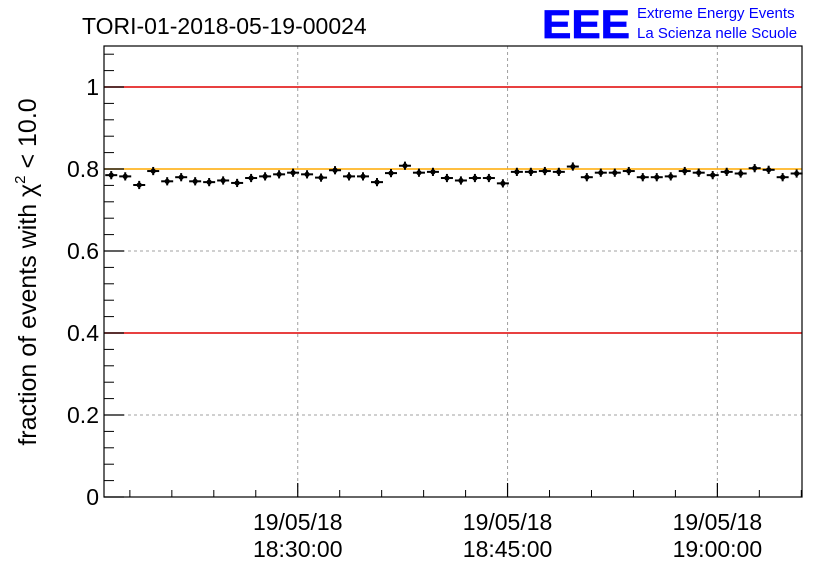  What do you see at coordinates (298, 549) in the screenshot?
I see `x-tick-label-time: 18:30:00` at bounding box center [298, 549].